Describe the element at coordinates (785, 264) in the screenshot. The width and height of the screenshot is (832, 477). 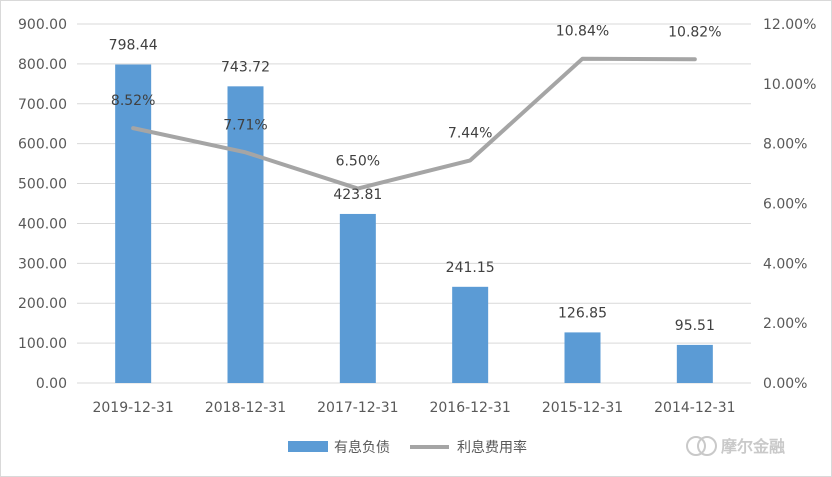
I see `y-right-tick-label: 4.00%` at that location.